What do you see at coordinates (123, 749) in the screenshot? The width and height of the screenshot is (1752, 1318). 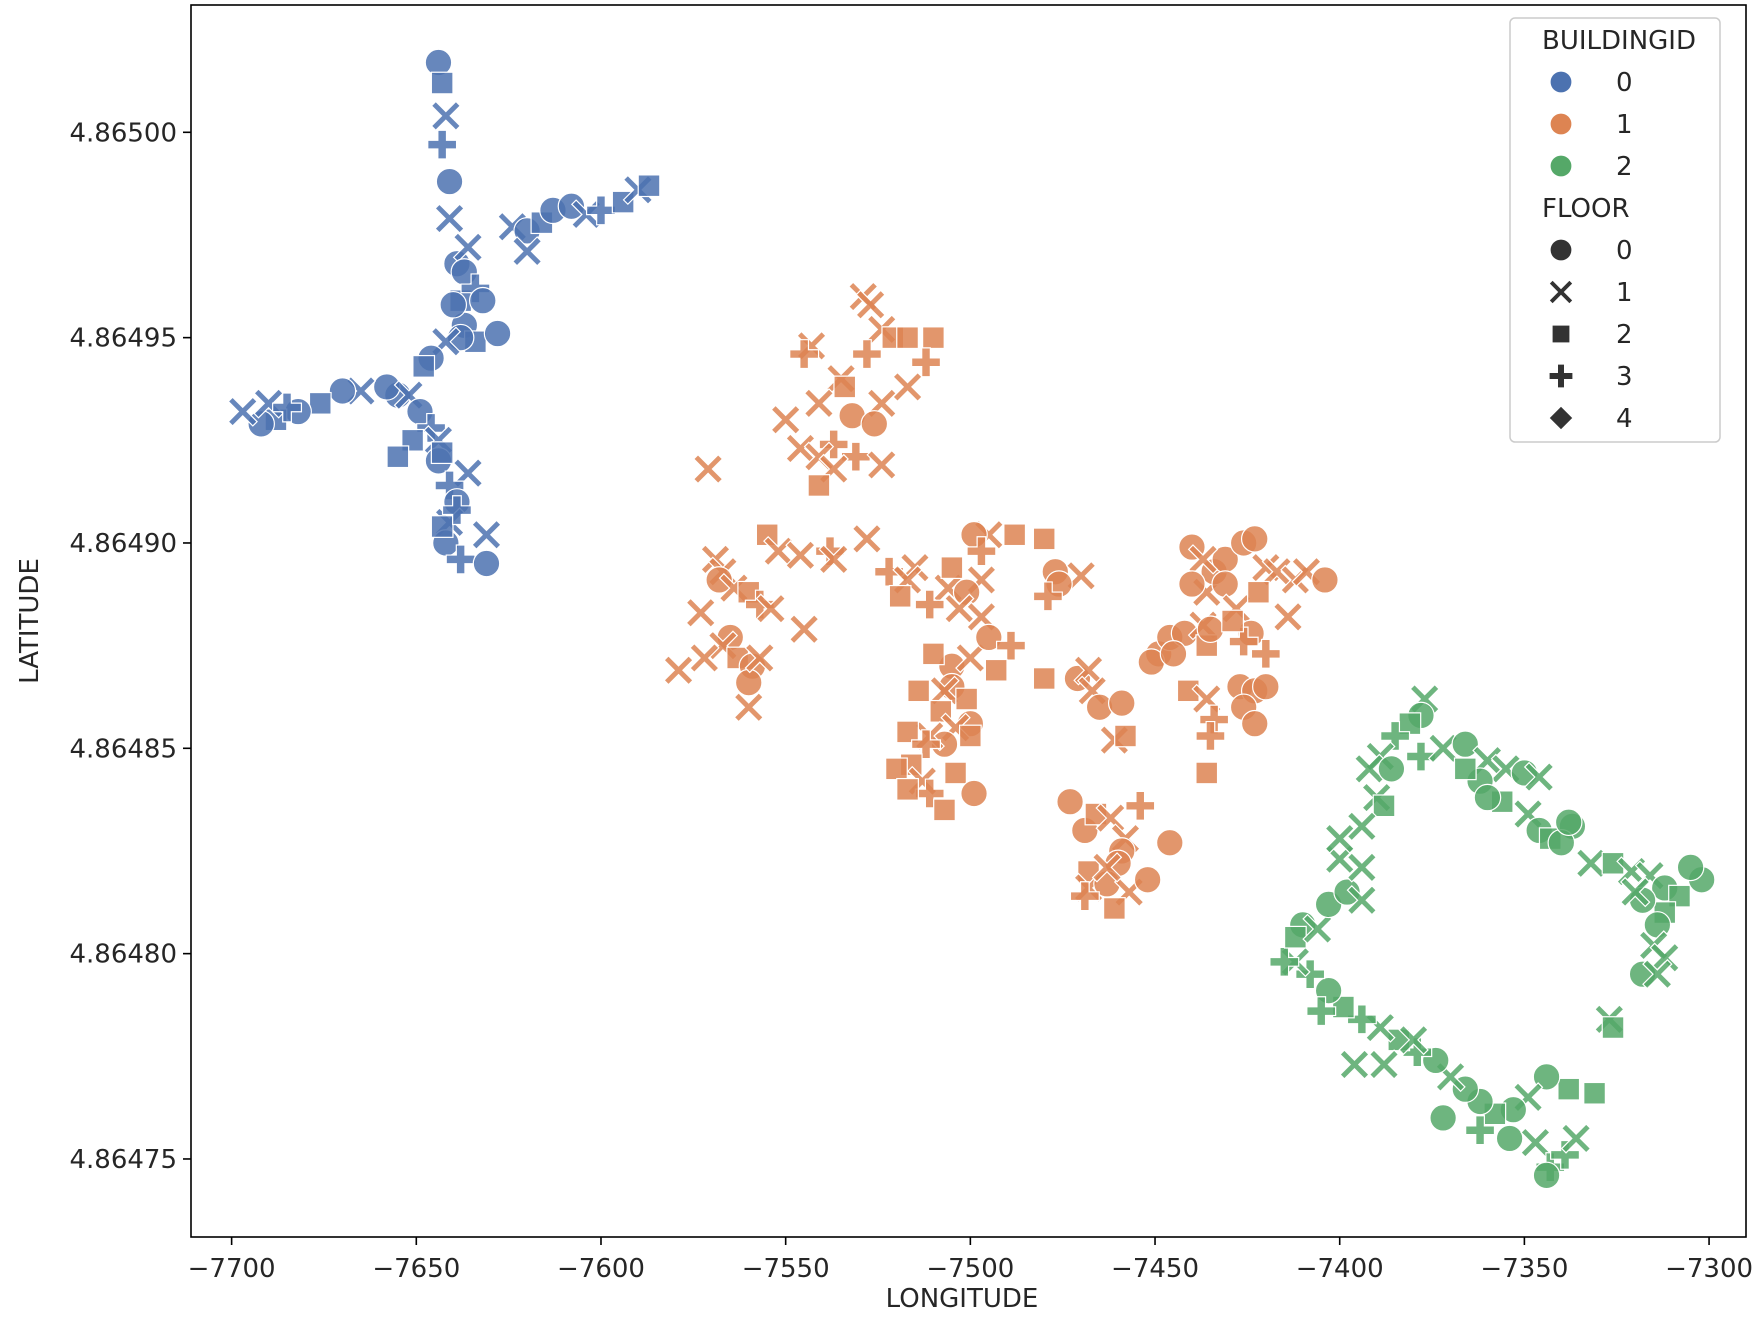 I see `y-tick-label: 4.86485` at bounding box center [123, 749].